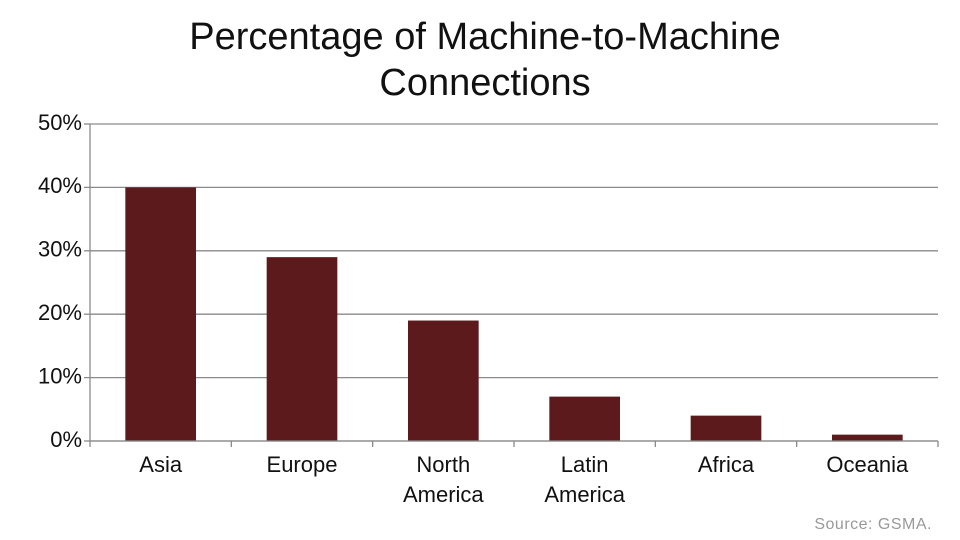 This screenshot has width=960, height=540. What do you see at coordinates (60, 249) in the screenshot?
I see `y-tick-label: 30%` at bounding box center [60, 249].